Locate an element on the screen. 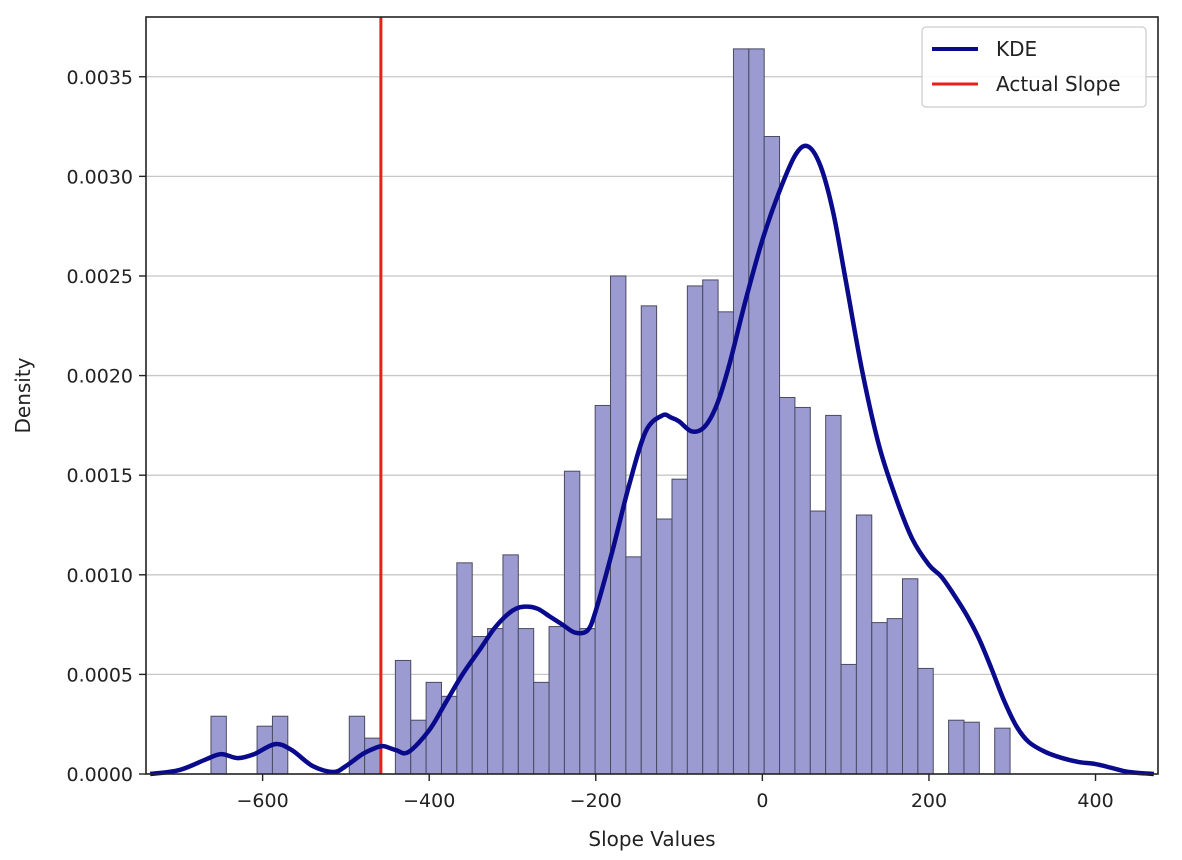 This screenshot has width=1182, height=860. y-tick-label: 0.0000 is located at coordinates (100, 775).